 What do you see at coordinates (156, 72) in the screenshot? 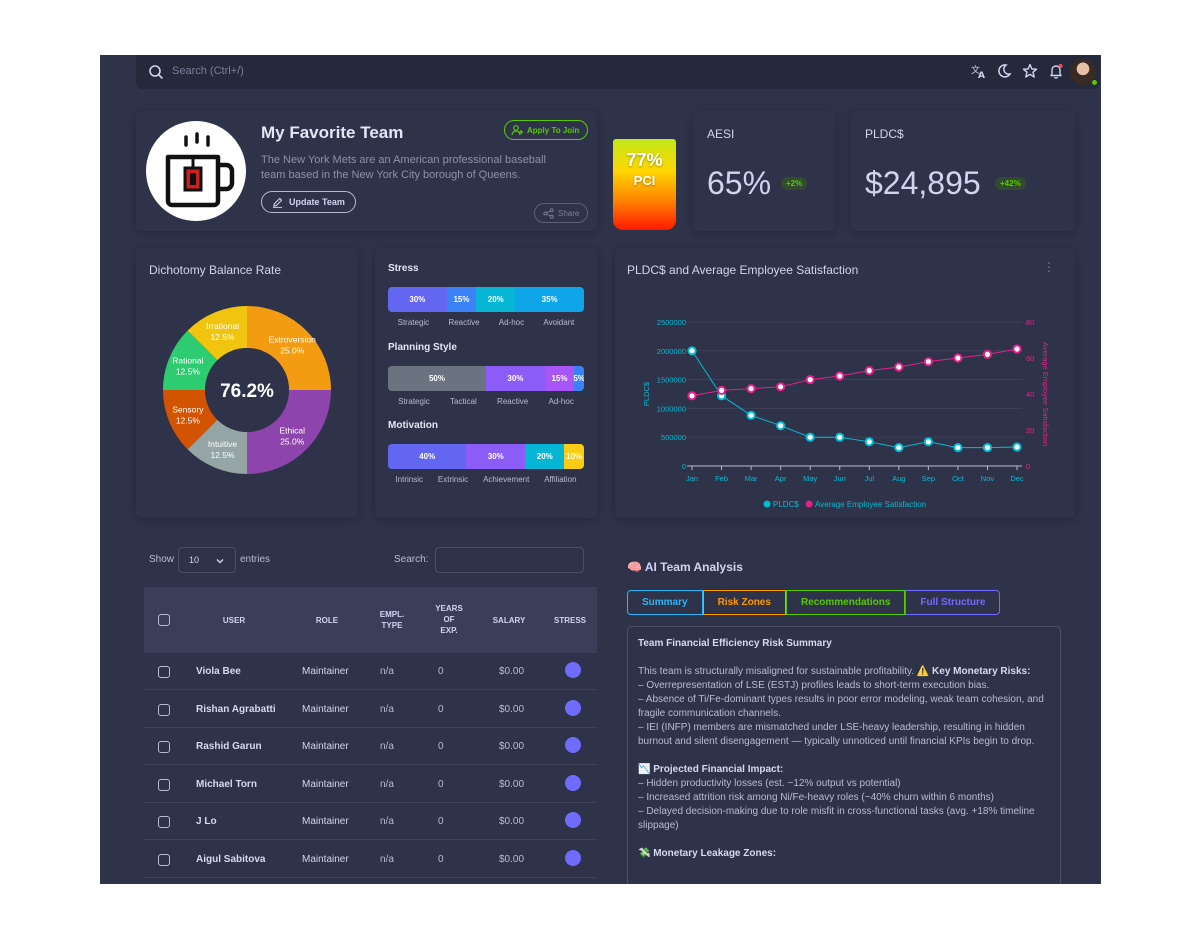
I see `search-icon` at bounding box center [156, 72].